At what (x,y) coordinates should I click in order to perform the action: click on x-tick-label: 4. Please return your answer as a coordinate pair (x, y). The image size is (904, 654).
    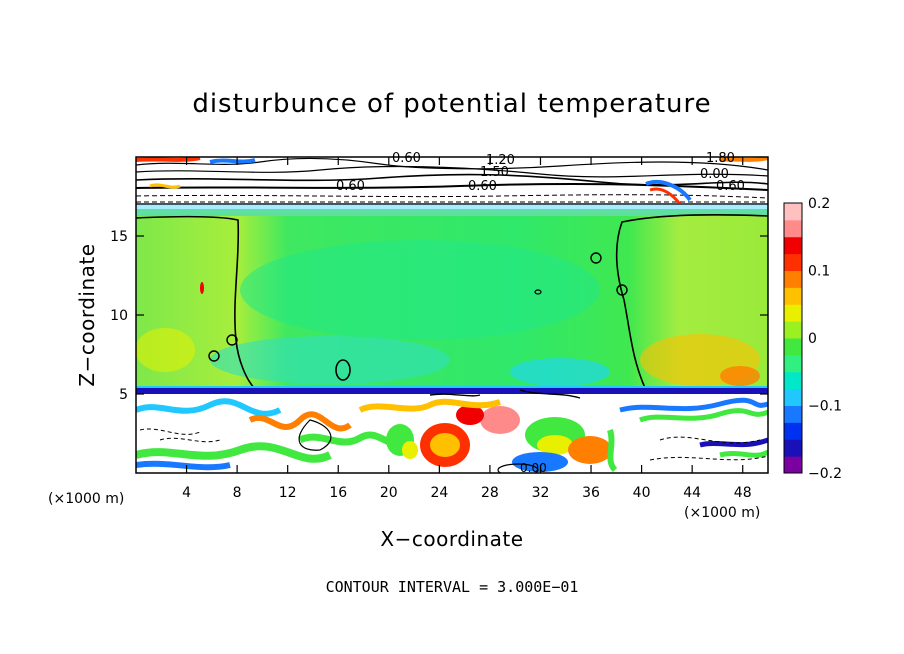
    Looking at the image, I should click on (186, 493).